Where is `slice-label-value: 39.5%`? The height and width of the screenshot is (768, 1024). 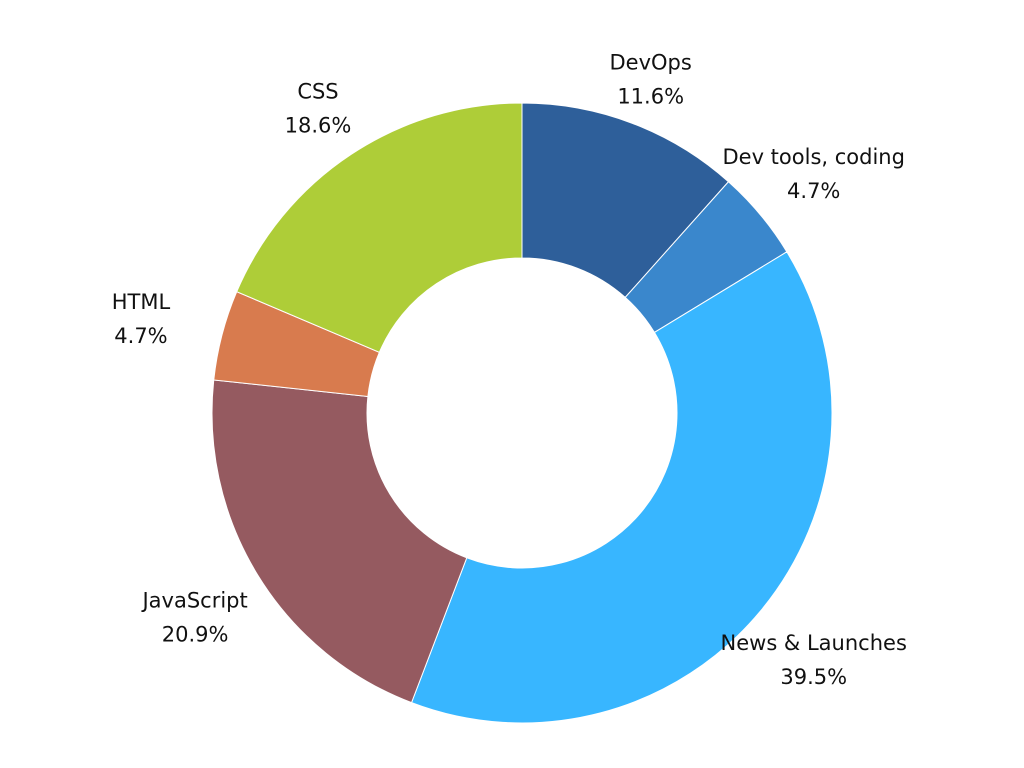
slice-label-value: 39.5% is located at coordinates (813, 677).